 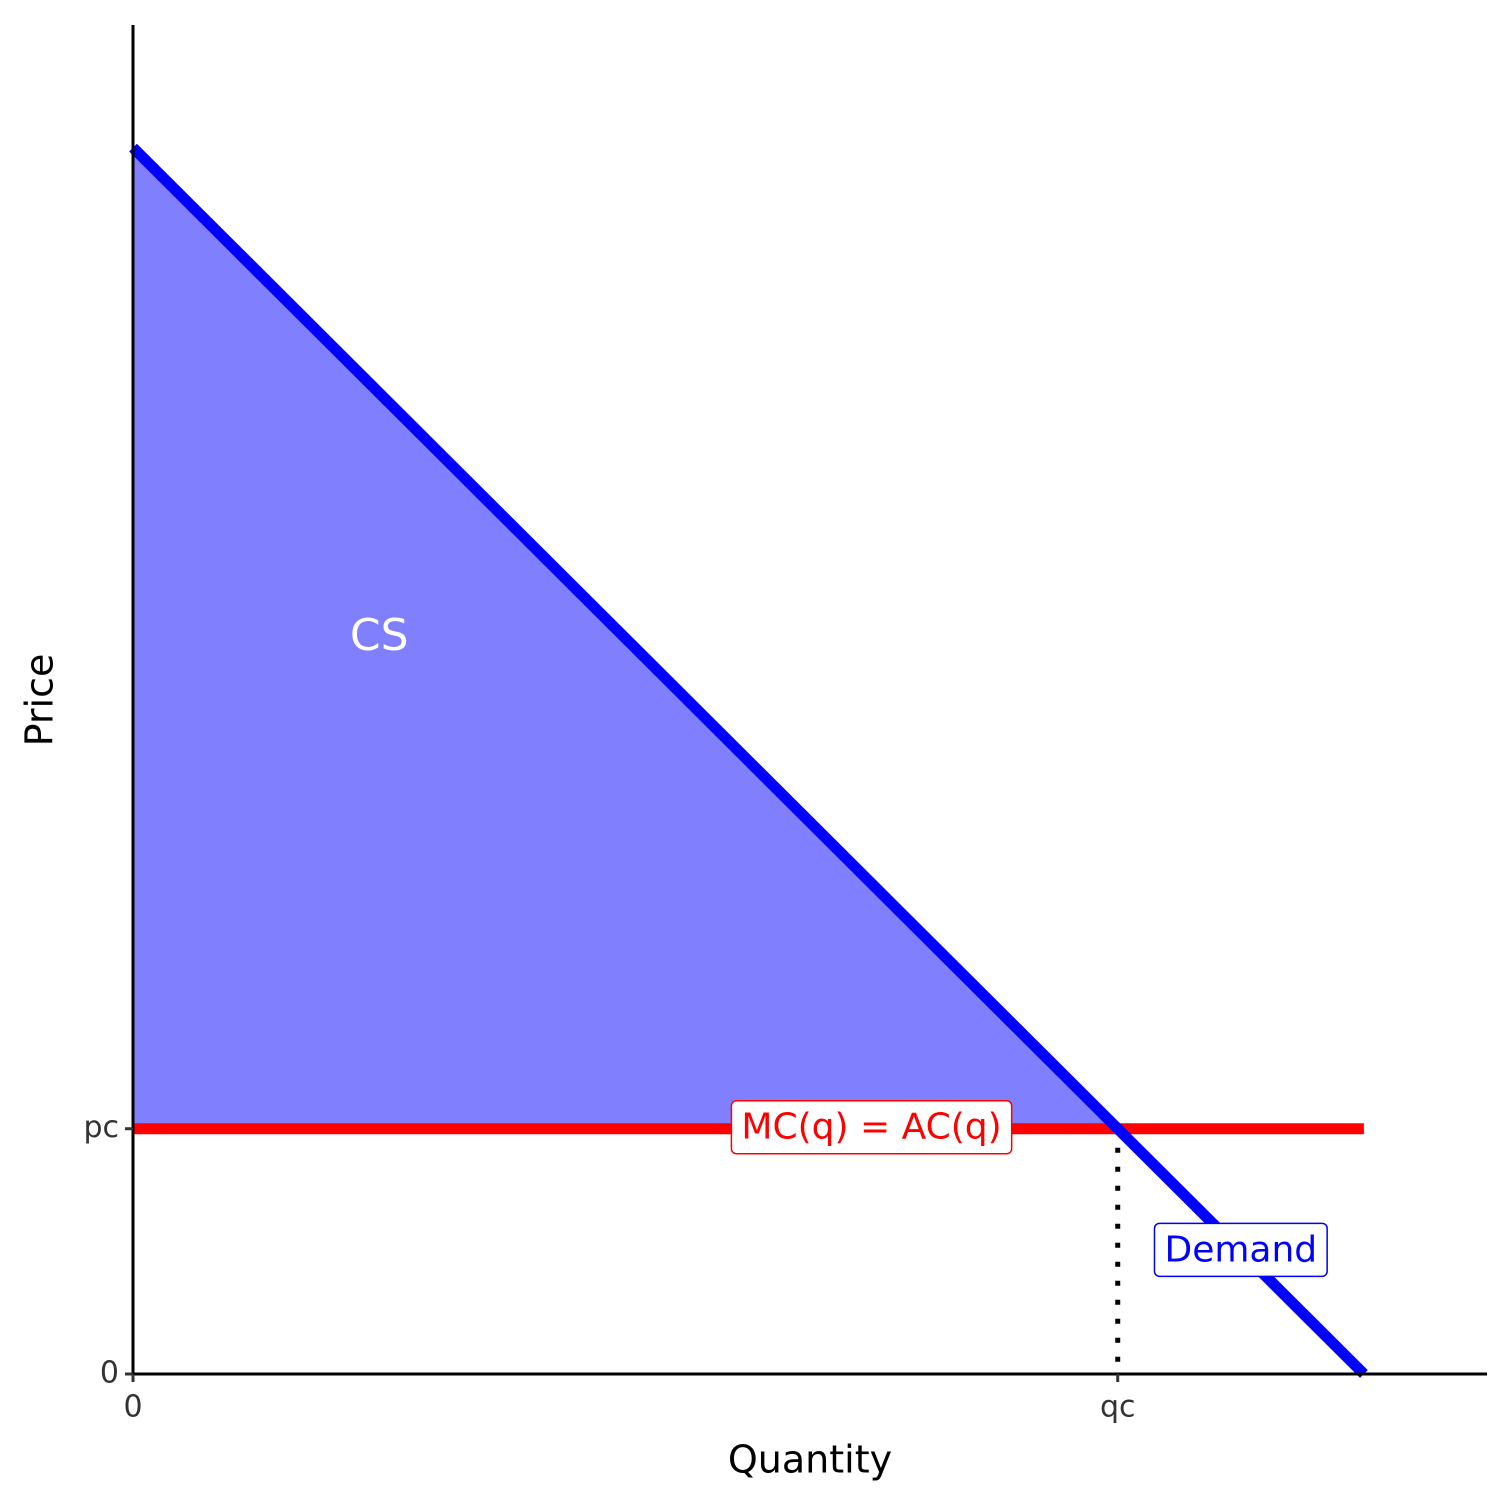 I want to click on demand-label: Demand, so click(x=1240, y=1249).